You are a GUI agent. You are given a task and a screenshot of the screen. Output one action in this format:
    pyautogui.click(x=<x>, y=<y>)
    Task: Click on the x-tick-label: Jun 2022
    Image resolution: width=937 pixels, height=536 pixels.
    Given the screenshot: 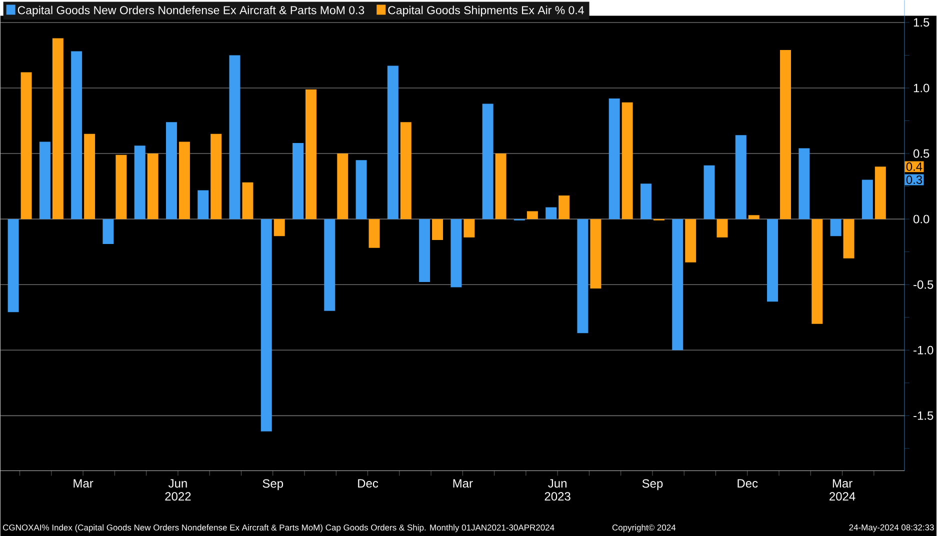 What is the action you would take?
    pyautogui.click(x=178, y=489)
    